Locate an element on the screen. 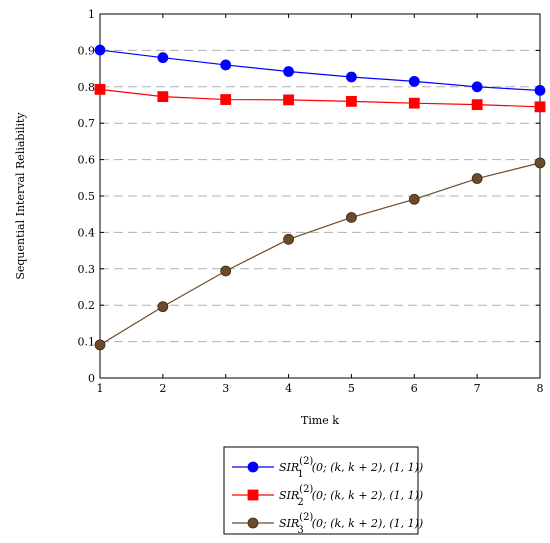 The image size is (550, 543). y-tick-label: 0 is located at coordinates (91, 378).